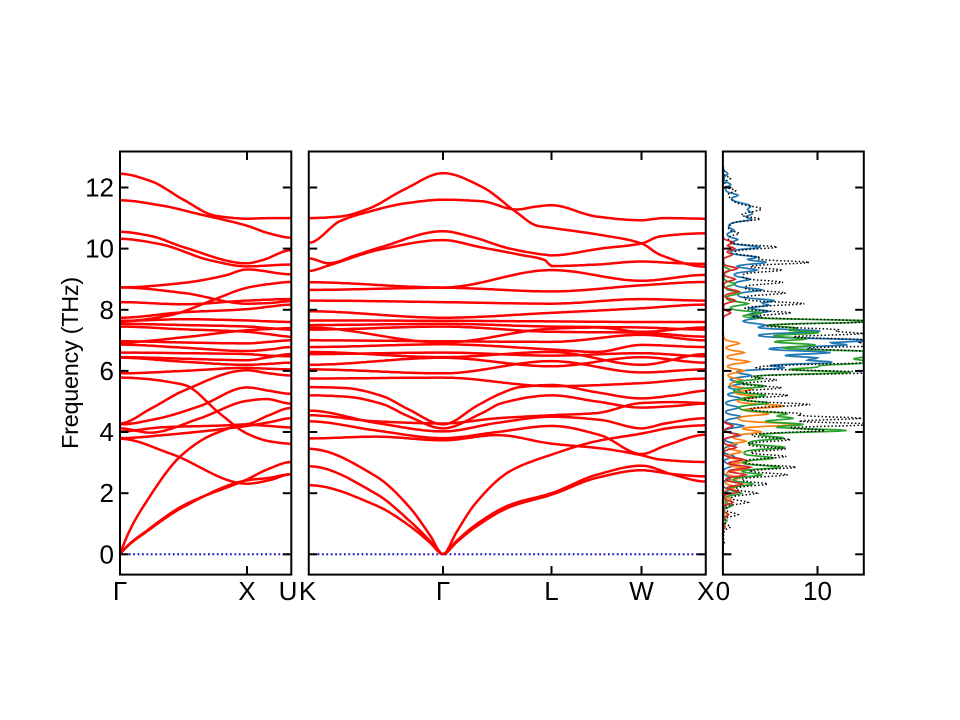 This screenshot has width=960, height=720. I want to click on svg-text: 12, so click(99, 188).